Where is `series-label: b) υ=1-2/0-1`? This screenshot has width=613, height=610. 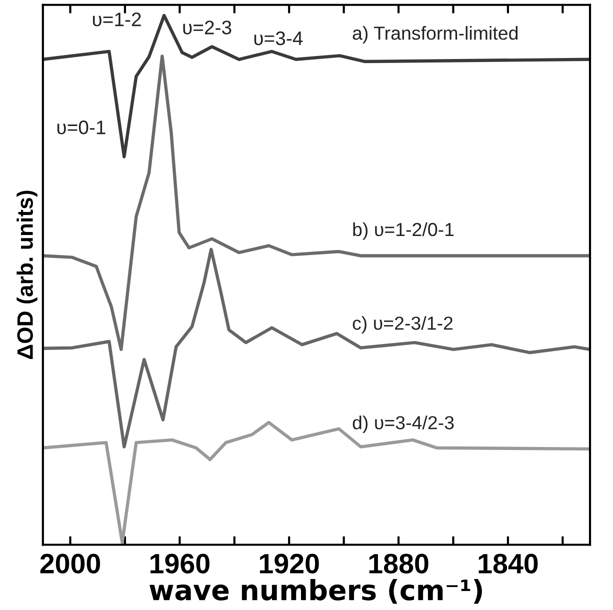
series-label: b) υ=1-2/0-1 is located at coordinates (403, 231).